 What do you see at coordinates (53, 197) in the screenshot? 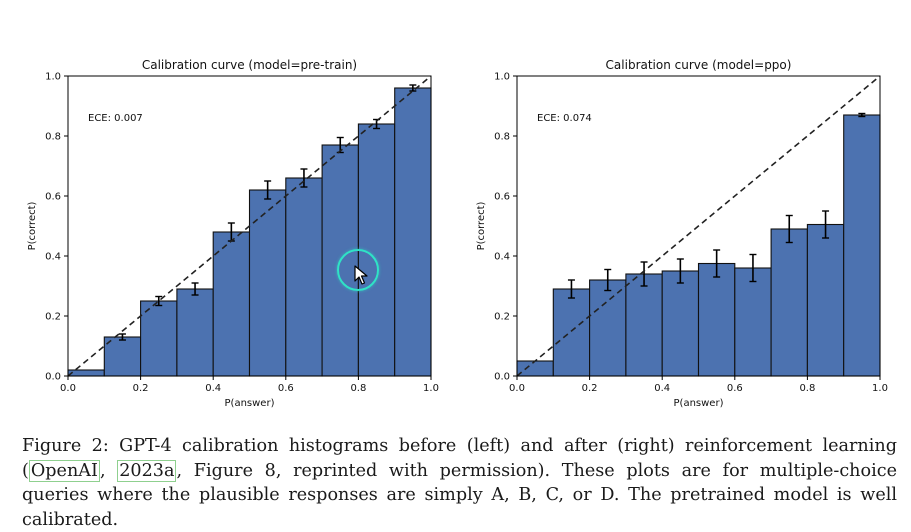
I see `chart1-y-tick-label-3: 0.6` at bounding box center [53, 197].